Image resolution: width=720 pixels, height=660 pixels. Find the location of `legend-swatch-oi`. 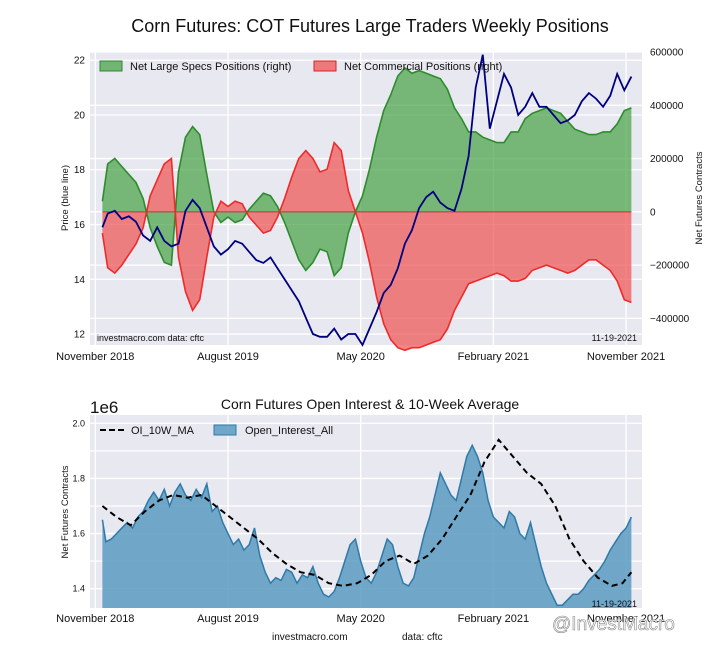

legend-swatch-oi is located at coordinates (225, 430).